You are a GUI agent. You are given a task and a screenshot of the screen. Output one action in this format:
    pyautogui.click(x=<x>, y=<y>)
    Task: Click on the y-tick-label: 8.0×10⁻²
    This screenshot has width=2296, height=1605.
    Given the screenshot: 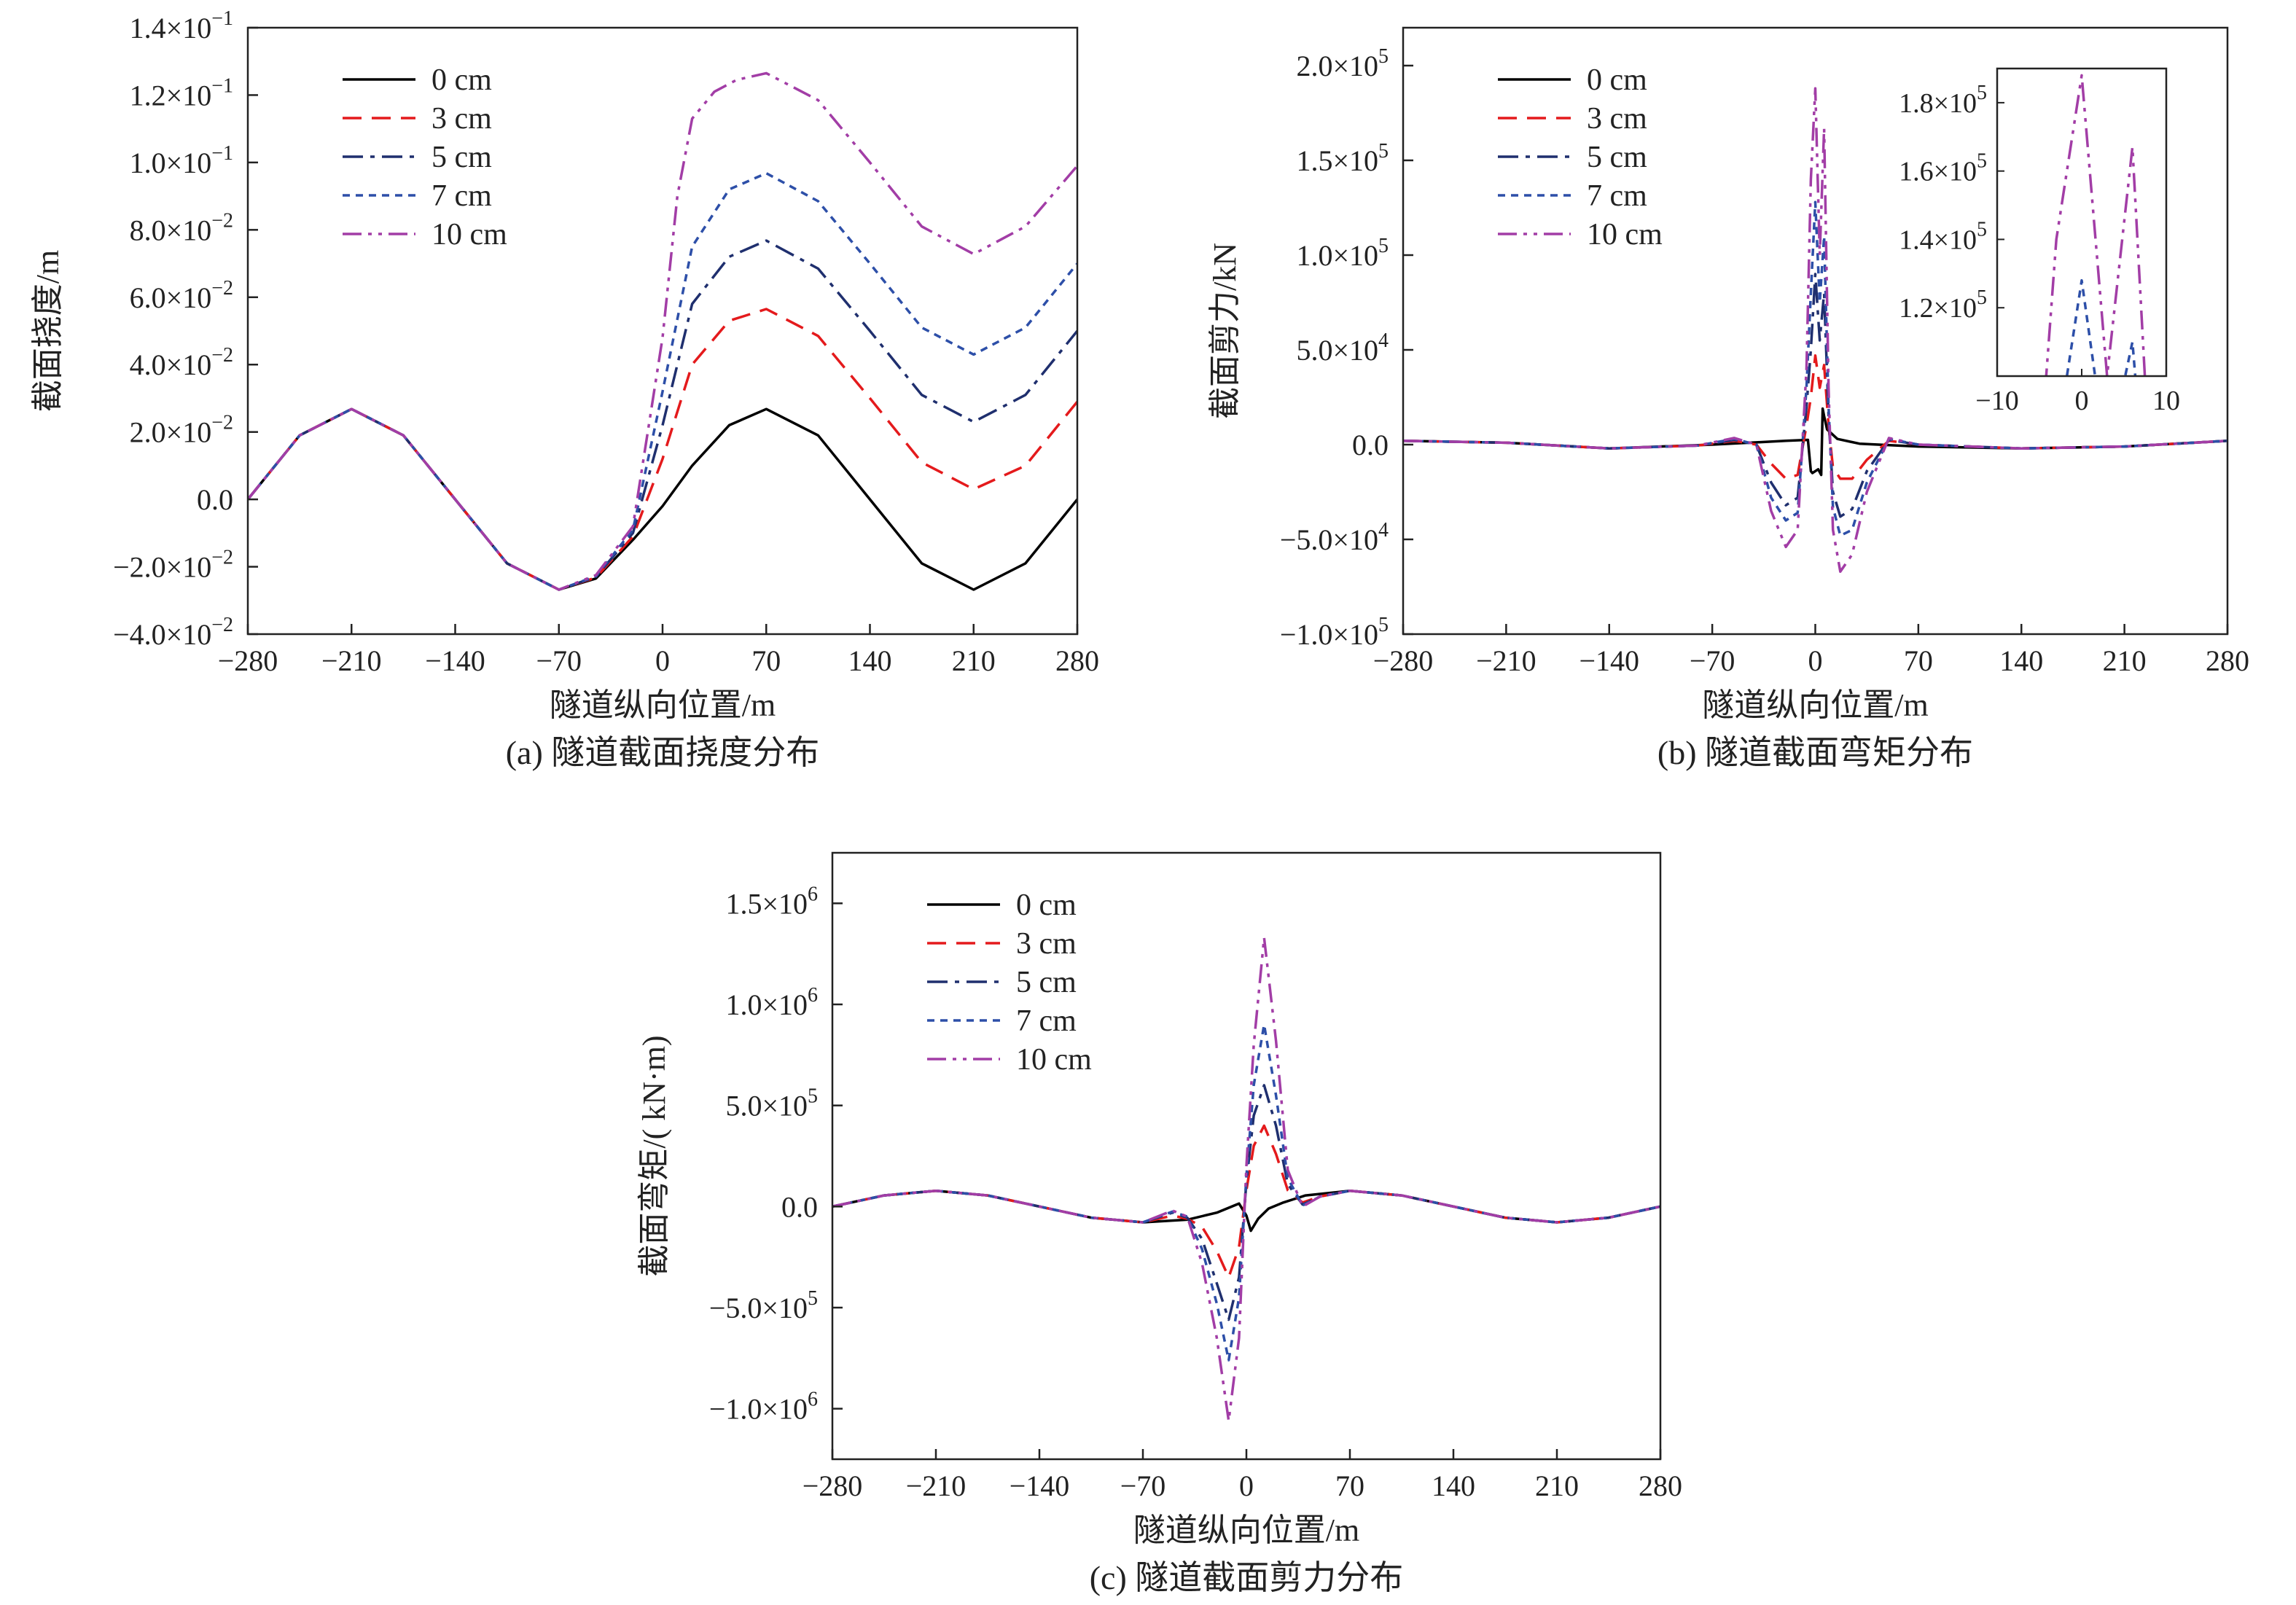 What is the action you would take?
    pyautogui.click(x=182, y=228)
    